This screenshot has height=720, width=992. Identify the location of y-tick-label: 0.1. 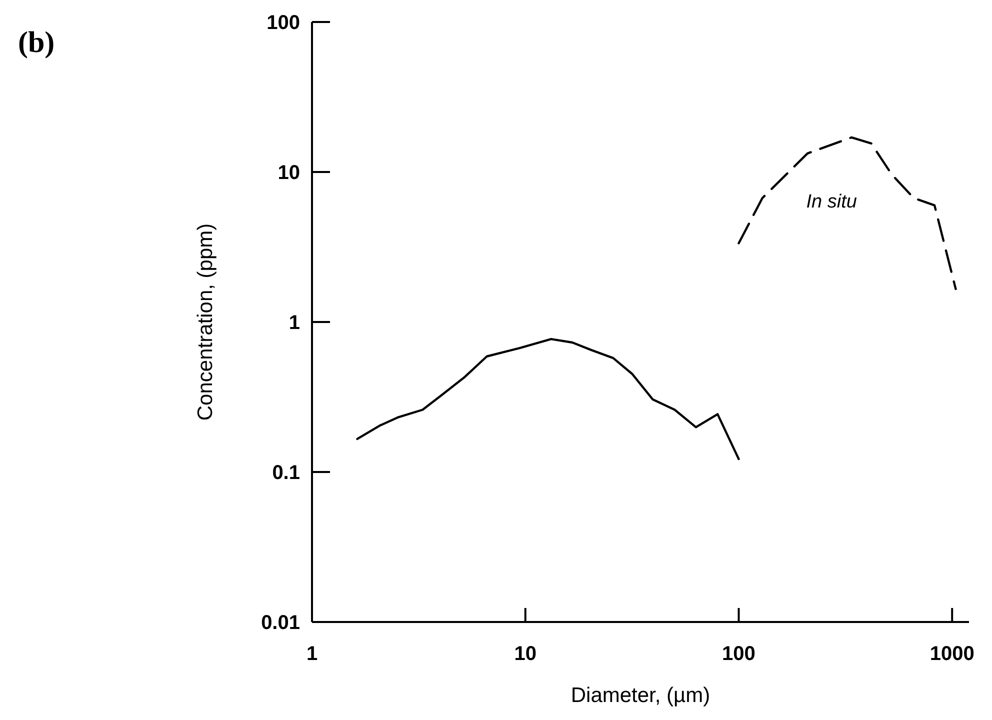
(286, 473).